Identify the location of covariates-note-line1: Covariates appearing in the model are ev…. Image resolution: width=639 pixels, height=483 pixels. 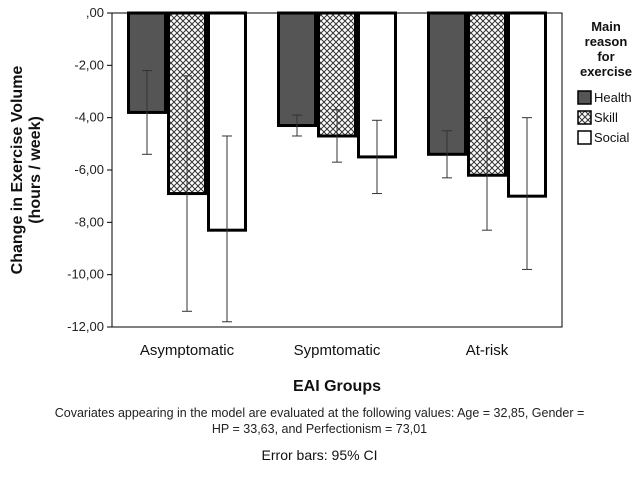
(319, 413).